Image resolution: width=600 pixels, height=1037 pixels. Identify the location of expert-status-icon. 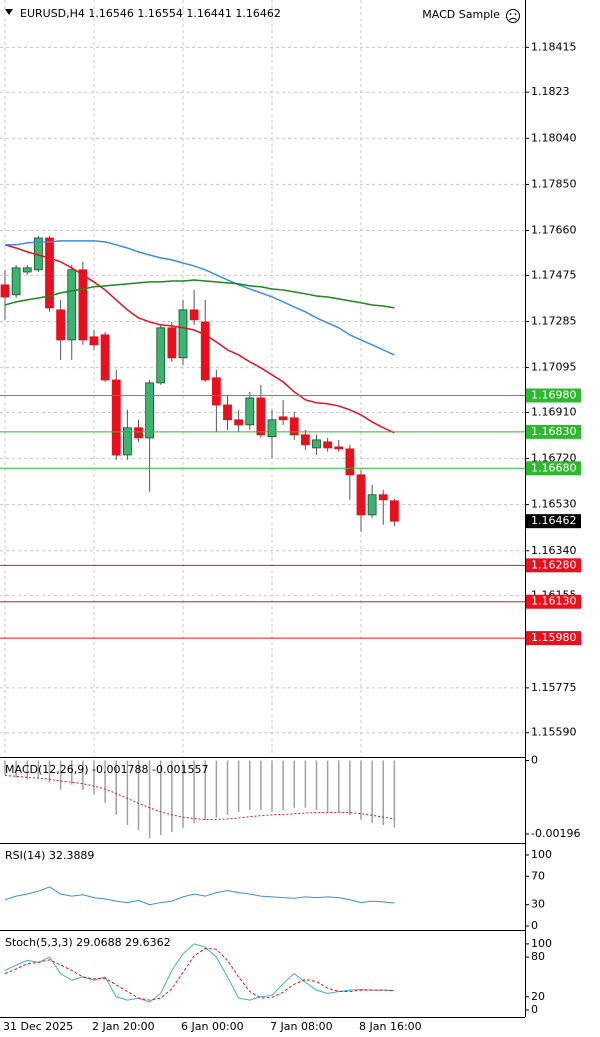
(513, 16).